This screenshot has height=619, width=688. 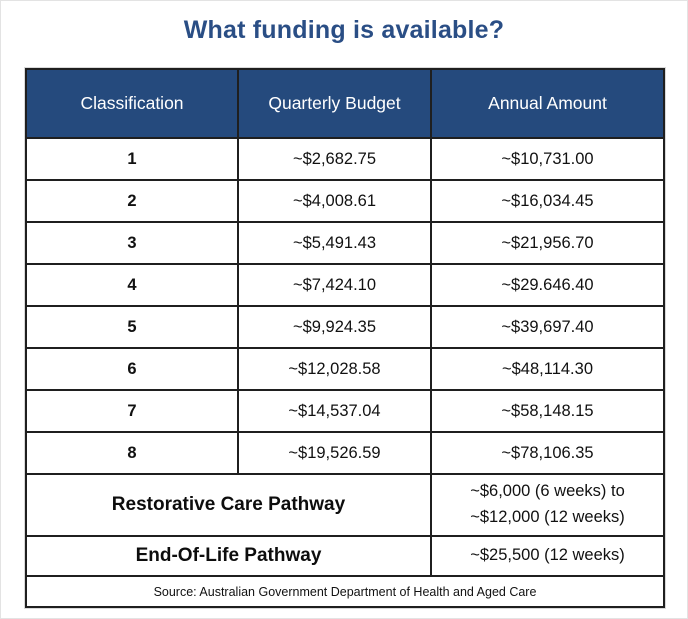 What do you see at coordinates (334, 201) in the screenshot?
I see `cell-quarterly-budget: ~$4,008.61` at bounding box center [334, 201].